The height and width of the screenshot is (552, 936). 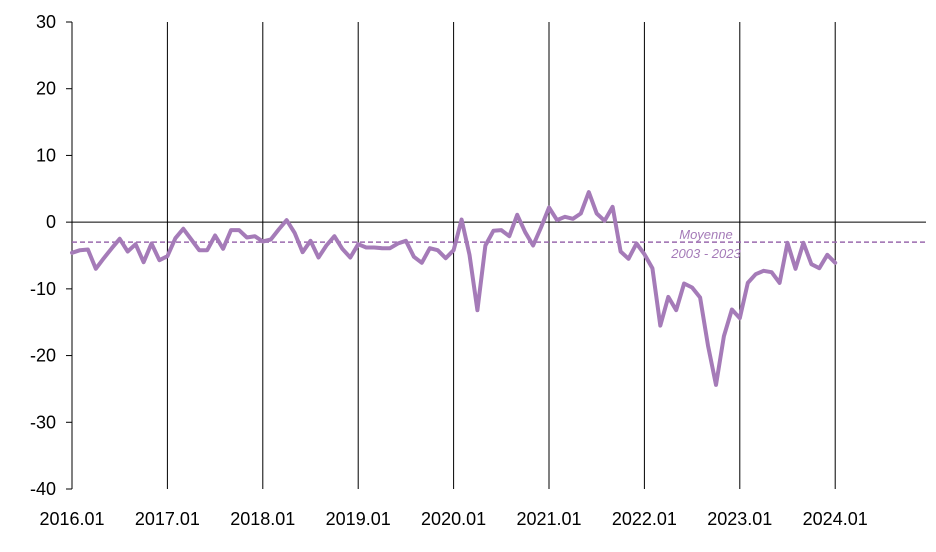 I want to click on y-tick-label: -40, so click(x=43, y=489).